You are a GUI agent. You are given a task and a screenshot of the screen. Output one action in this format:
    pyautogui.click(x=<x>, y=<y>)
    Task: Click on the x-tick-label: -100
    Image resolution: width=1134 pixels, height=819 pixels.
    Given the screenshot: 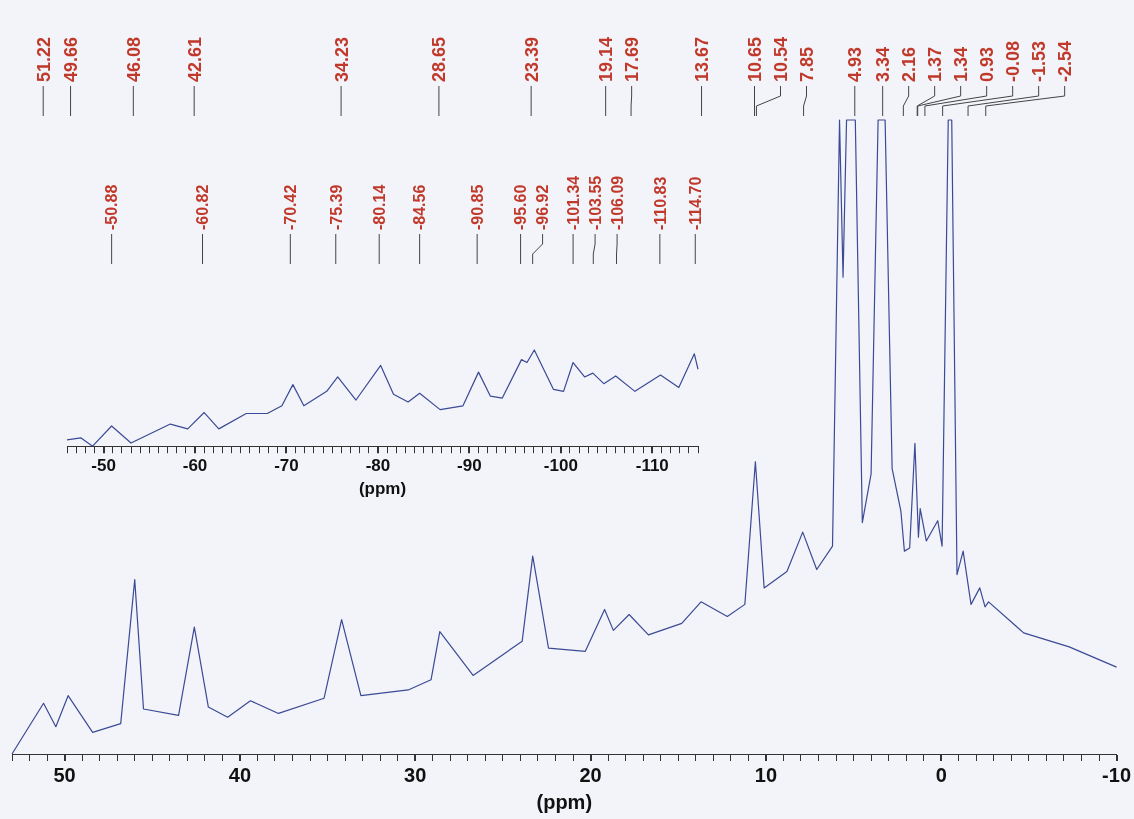 What is the action you would take?
    pyautogui.click(x=560, y=466)
    